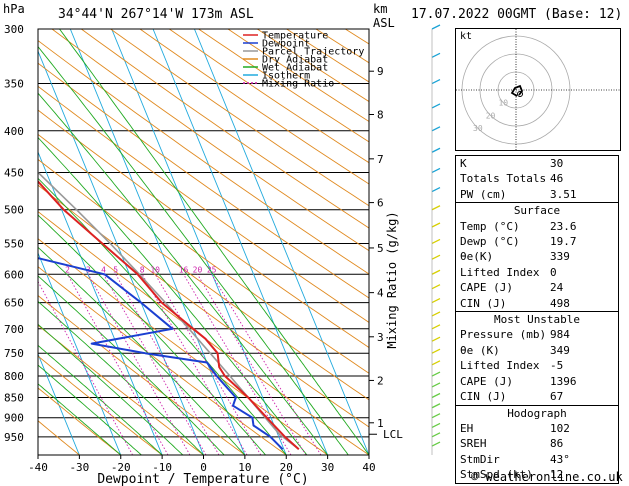  I want to click on pressure-tick-label: 850, so click(14, 397).